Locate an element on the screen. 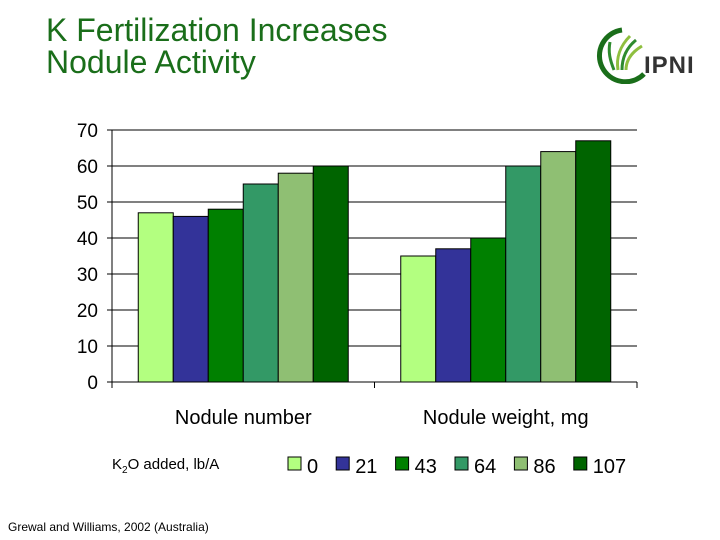  legend: 0 21 43 64 86 107 is located at coordinates (456, 467).